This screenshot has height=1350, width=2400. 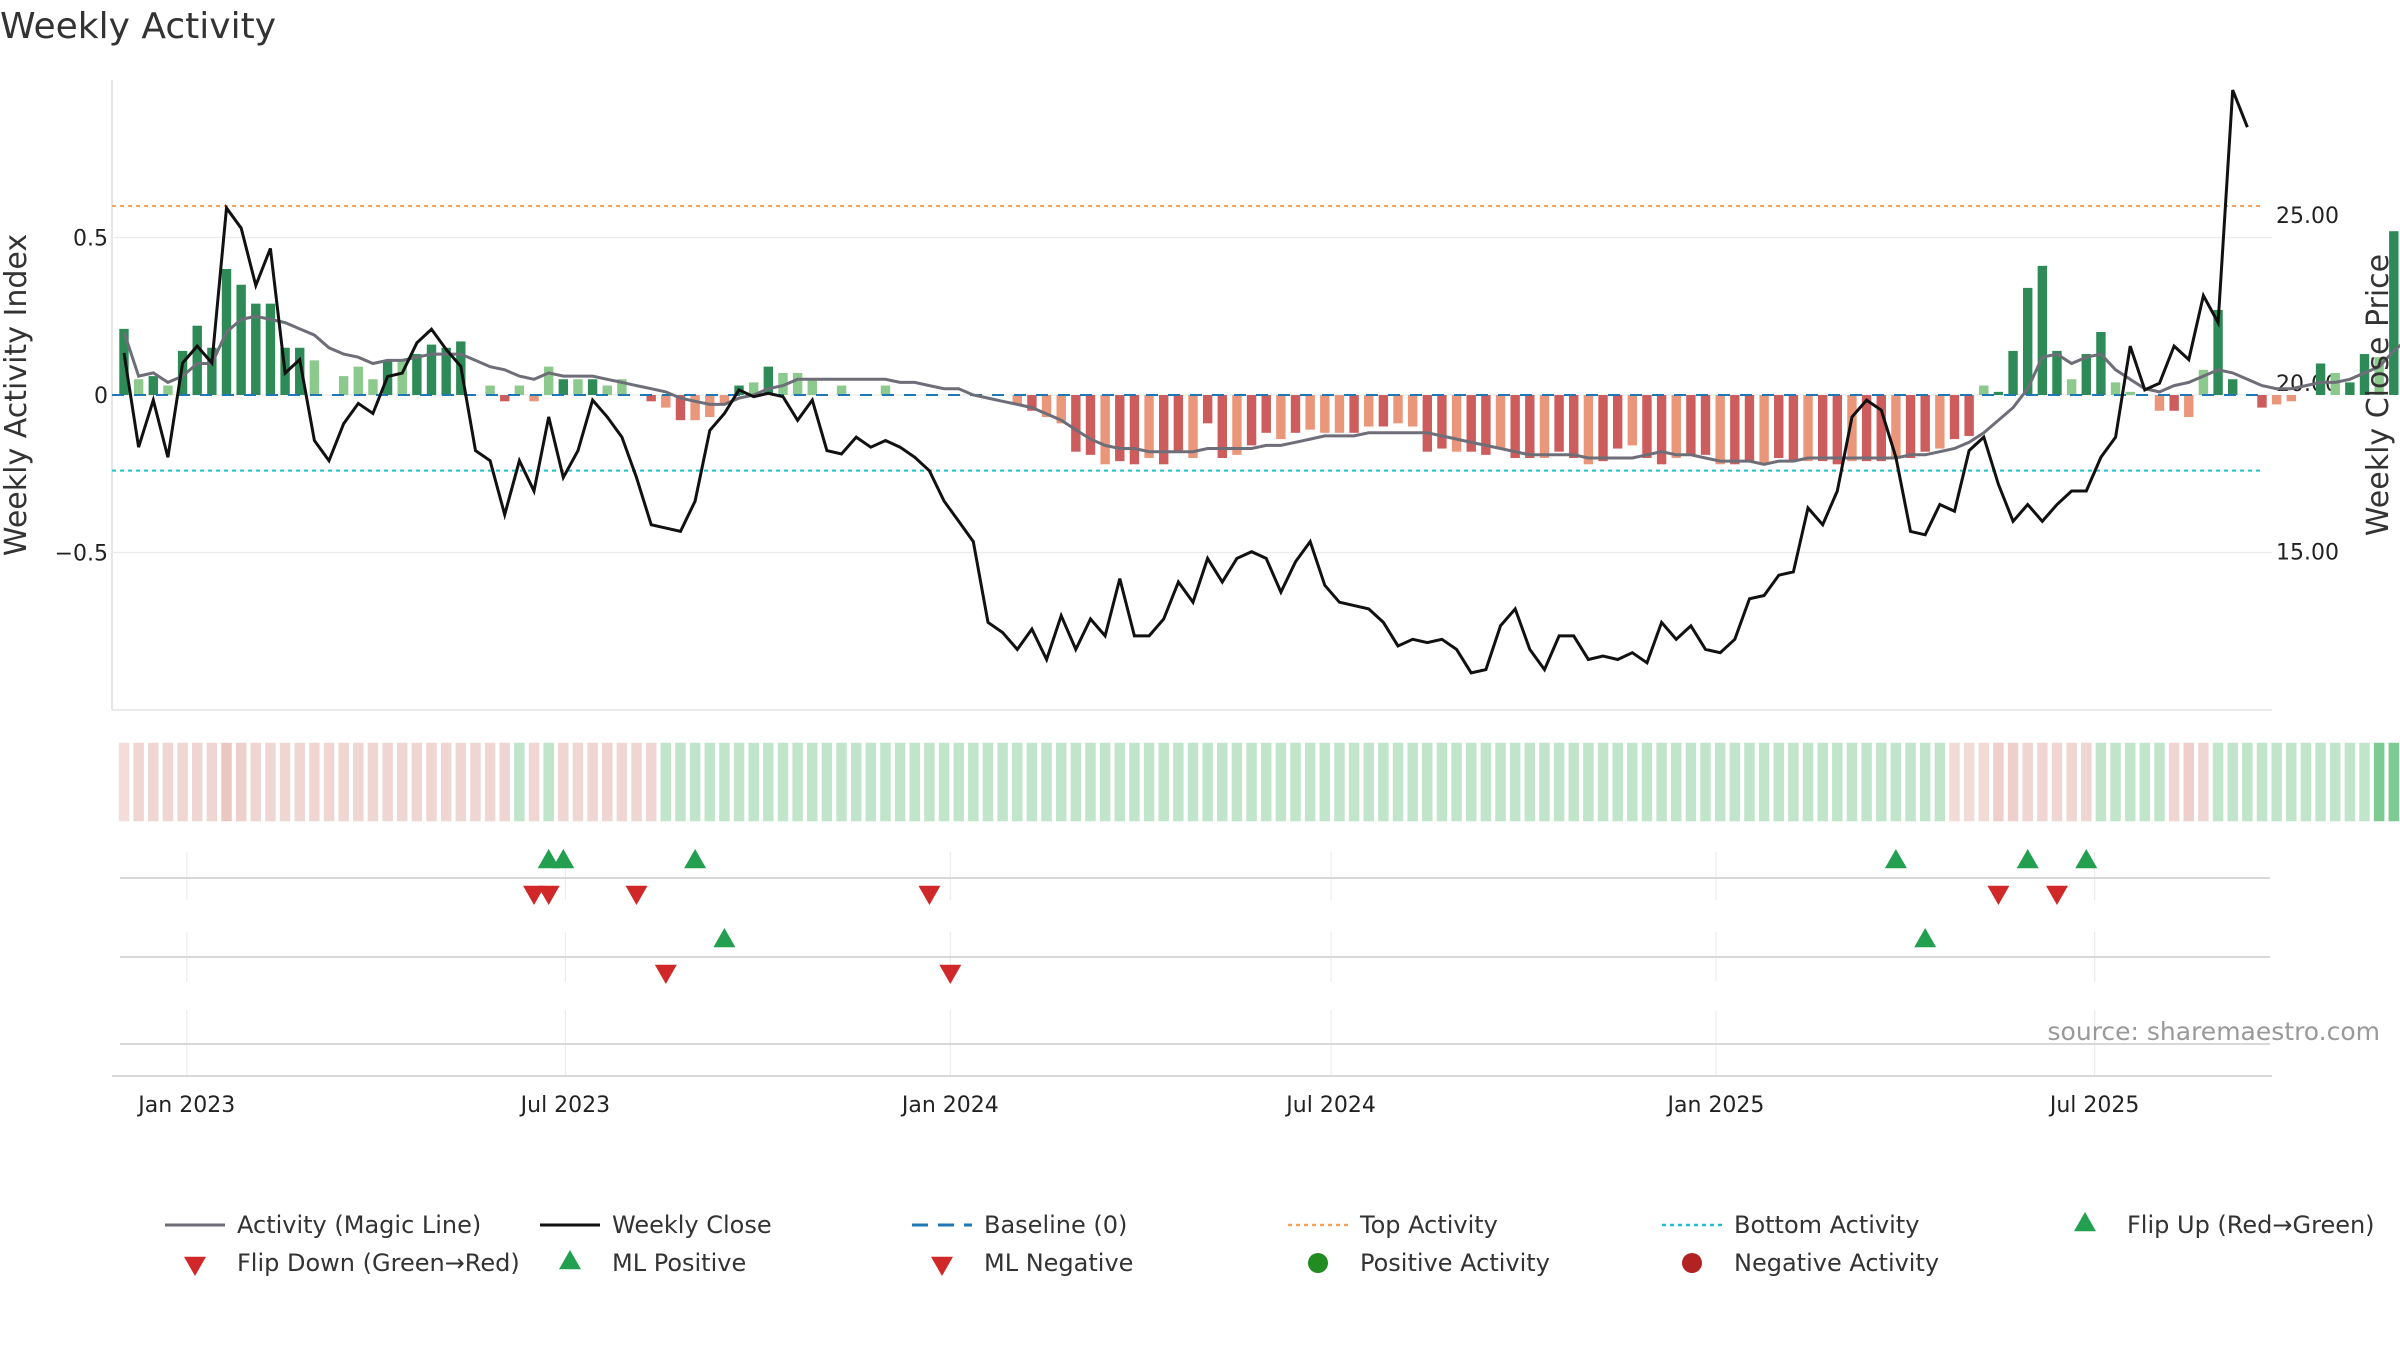 I want to click on legend-triangle-up-icon, so click(x=2085, y=1222).